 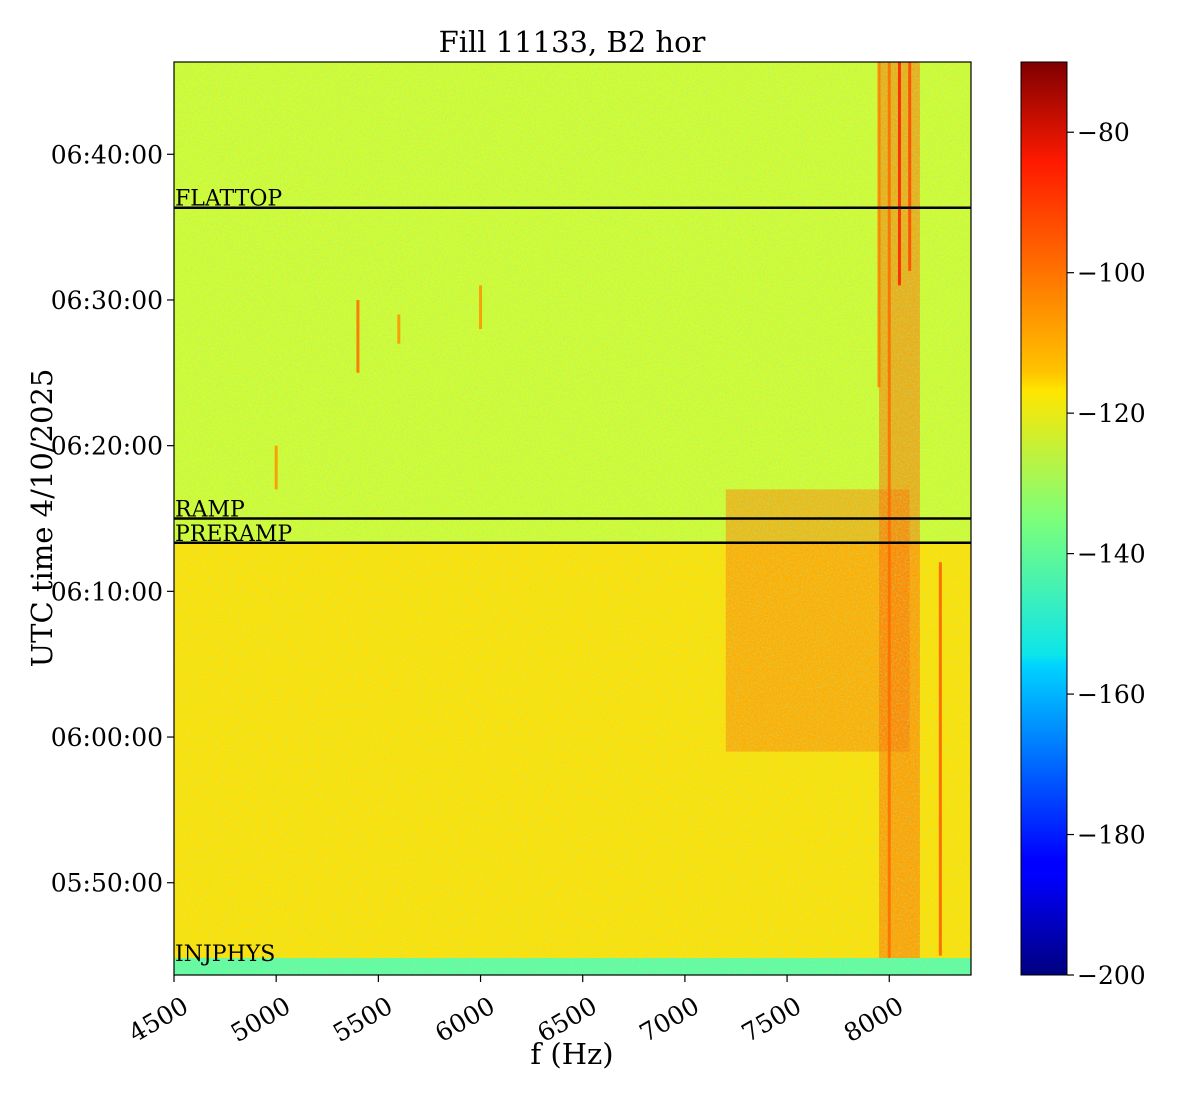 I want to click on x-tick-label: 5000, so click(x=261, y=1019).